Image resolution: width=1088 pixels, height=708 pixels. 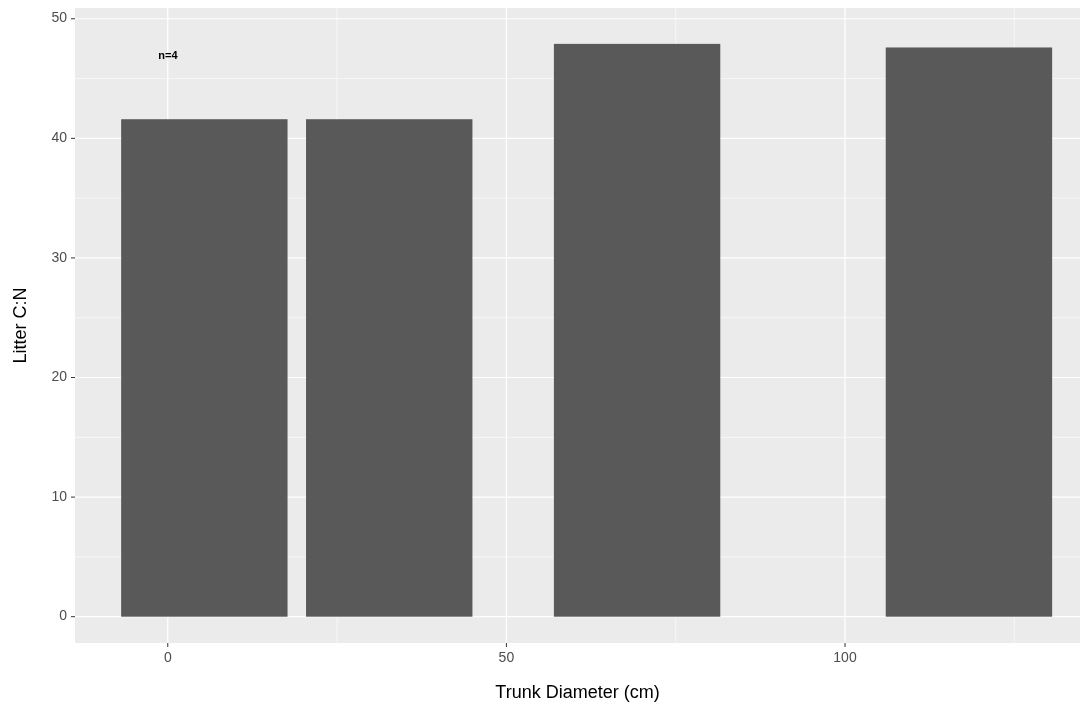 I want to click on x-tick-label: 50, so click(x=506, y=657).